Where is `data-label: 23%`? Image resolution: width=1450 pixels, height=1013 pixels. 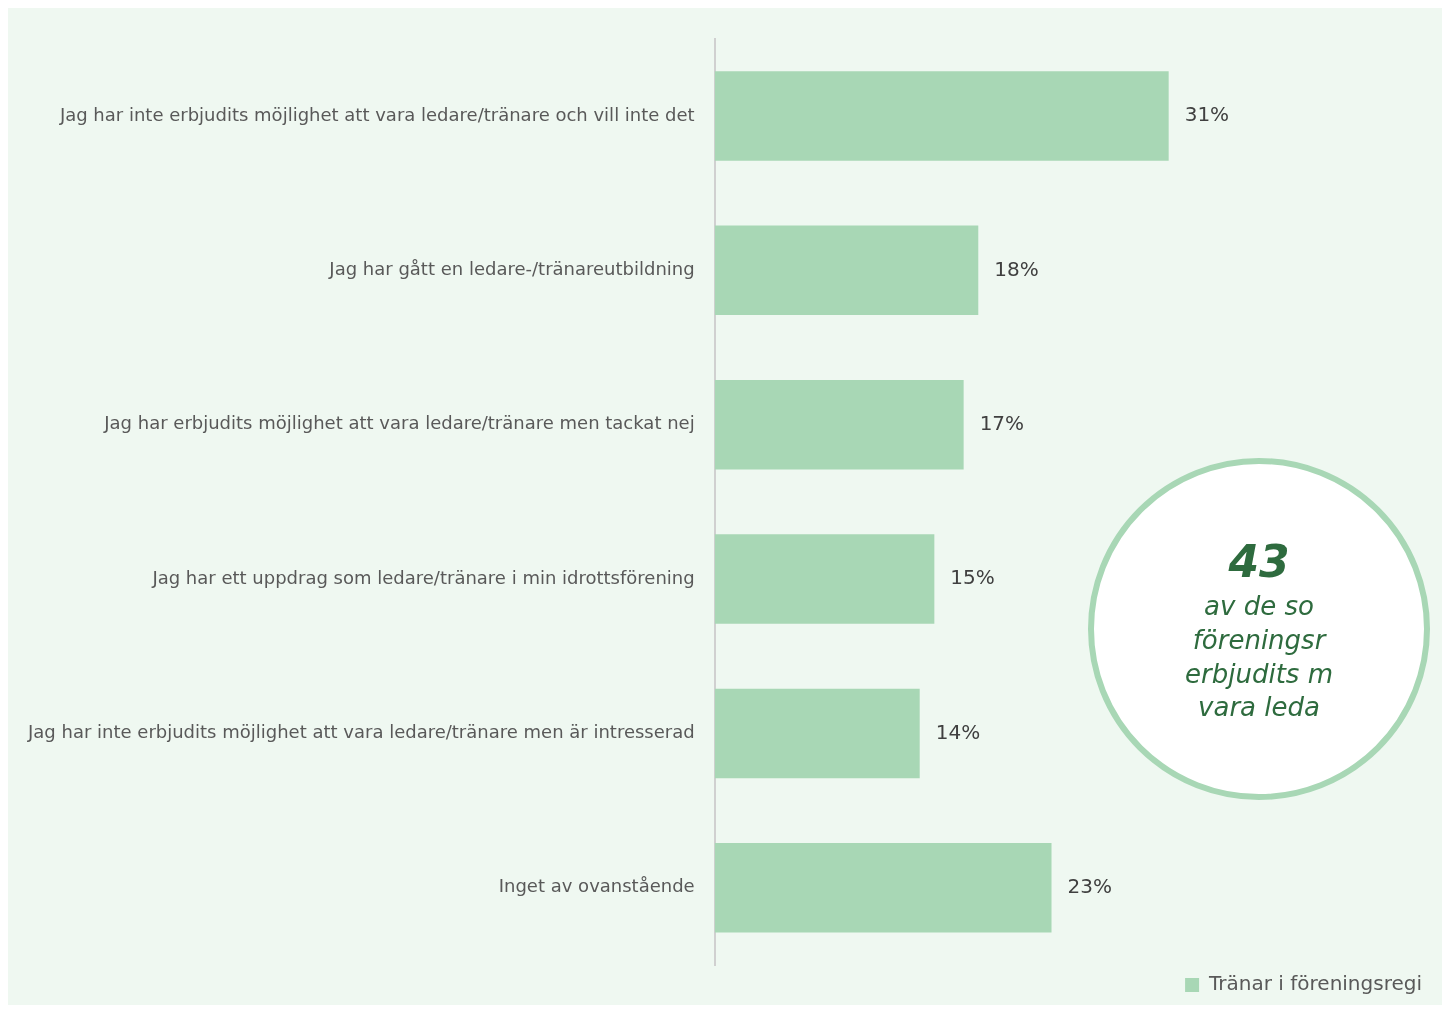 data-label: 23% is located at coordinates (1089, 886).